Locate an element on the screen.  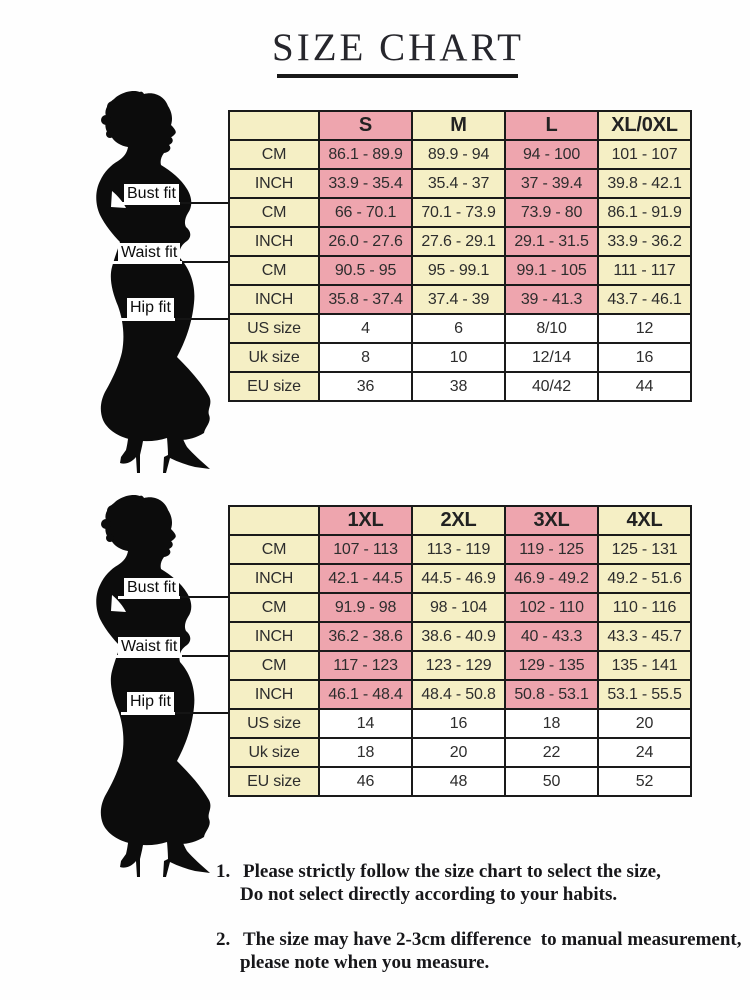
size-value-cell: 35.4 - 37 is located at coordinates (458, 183).